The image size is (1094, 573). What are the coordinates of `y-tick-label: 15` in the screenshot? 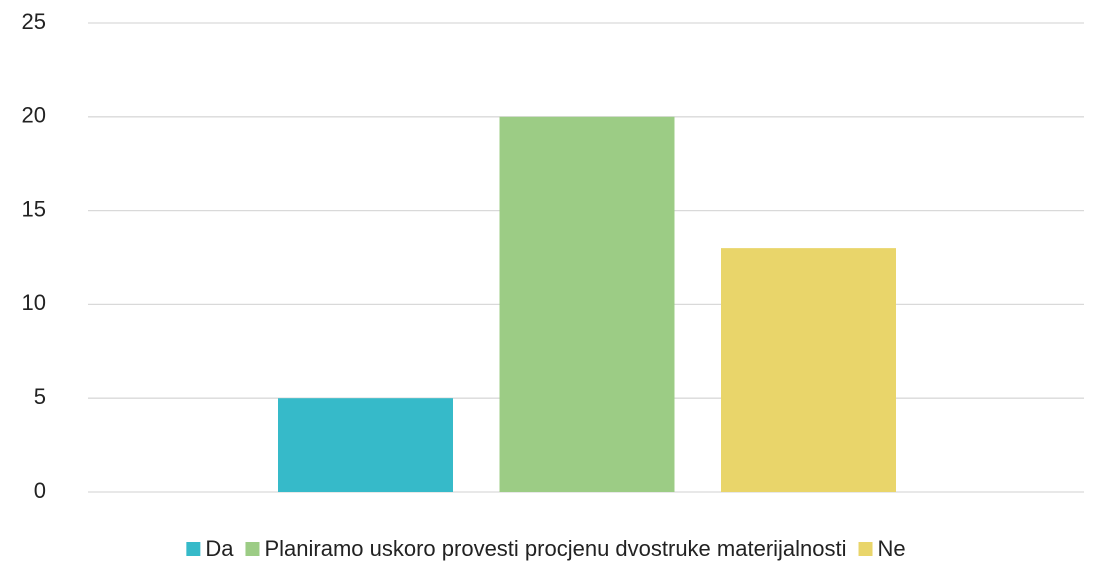 It's located at (34, 208).